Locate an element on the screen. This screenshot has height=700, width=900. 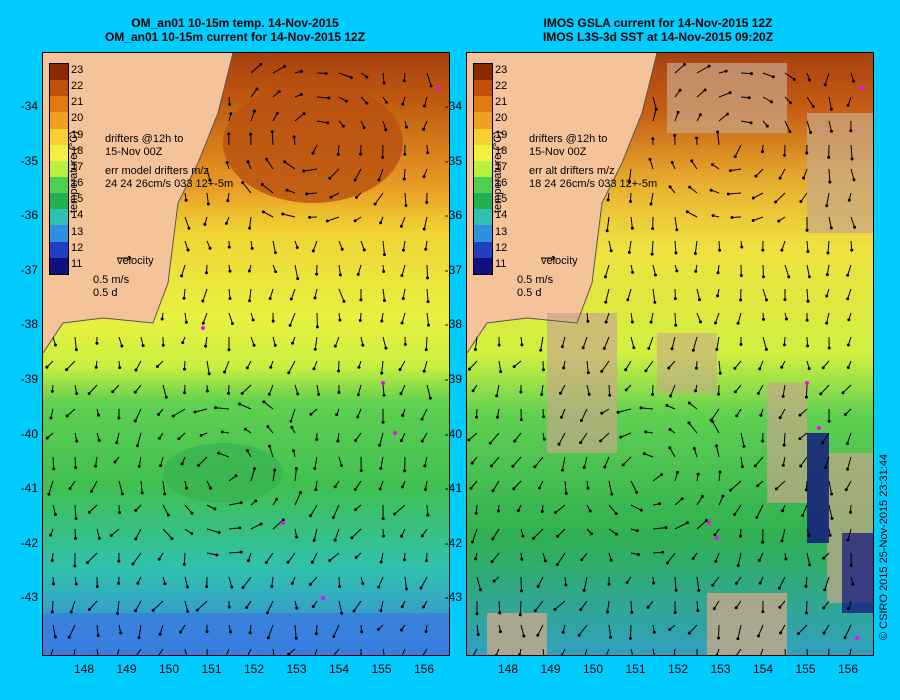
latitude-tick-label: -39 is located at coordinates (453, 379).